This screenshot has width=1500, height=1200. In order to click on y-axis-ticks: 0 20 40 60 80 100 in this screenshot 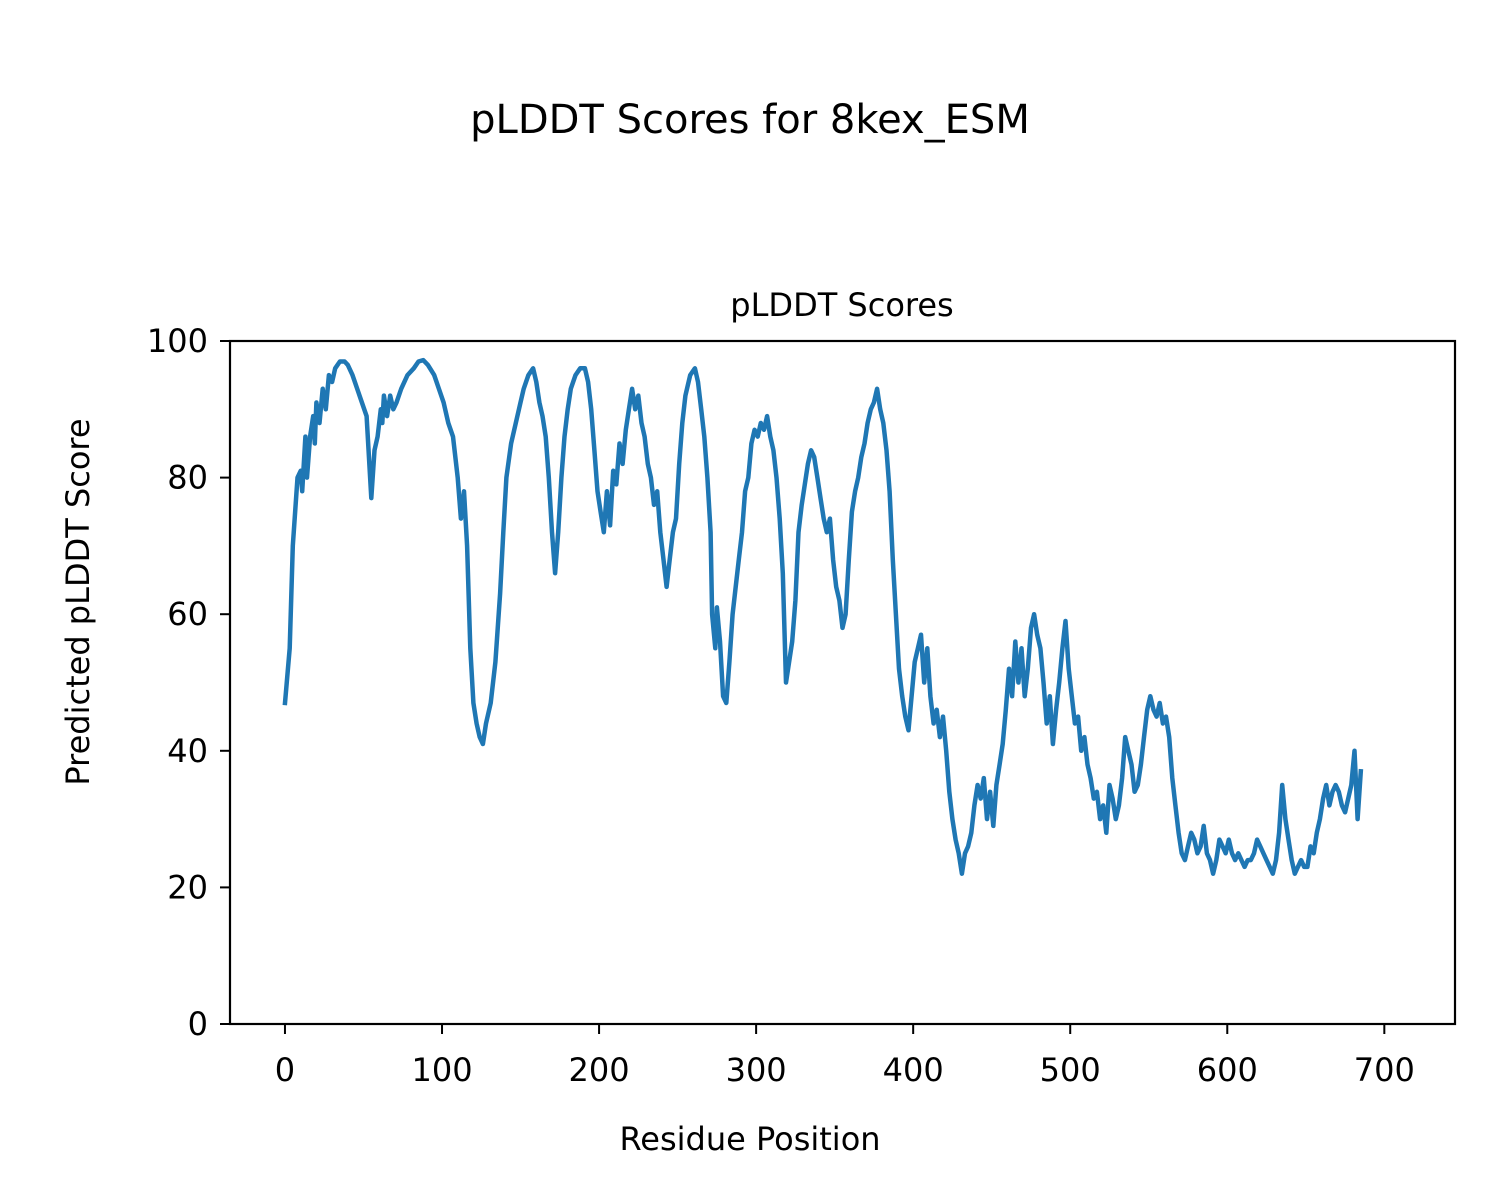, I will do `click(188, 682)`.